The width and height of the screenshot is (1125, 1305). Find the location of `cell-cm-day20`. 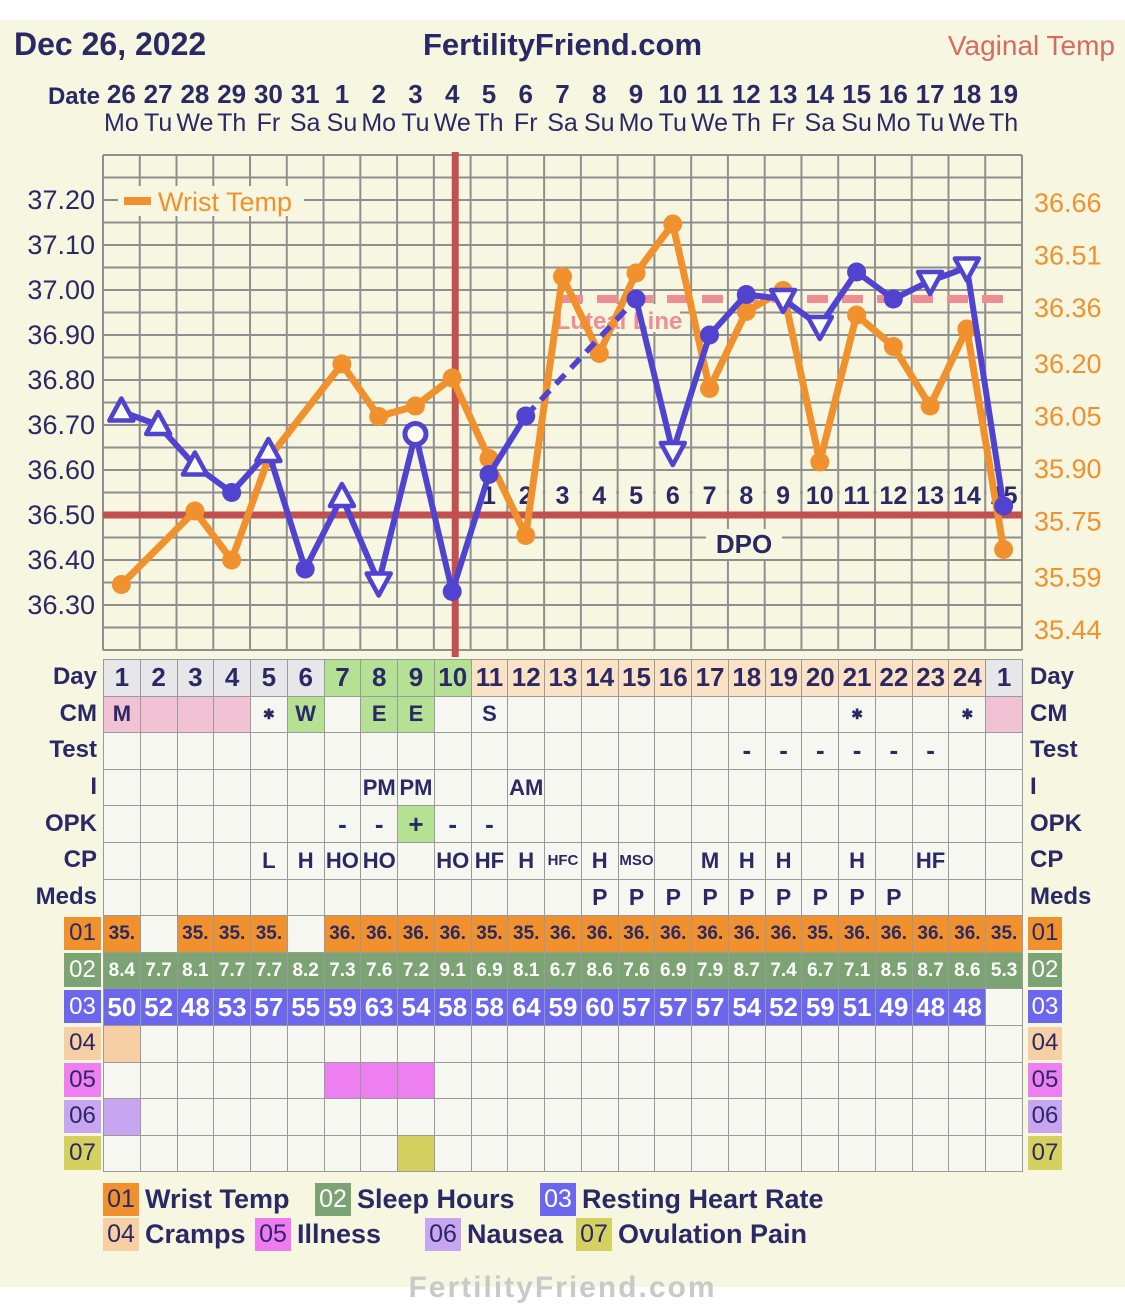

cell-cm-day20 is located at coordinates (820, 714).